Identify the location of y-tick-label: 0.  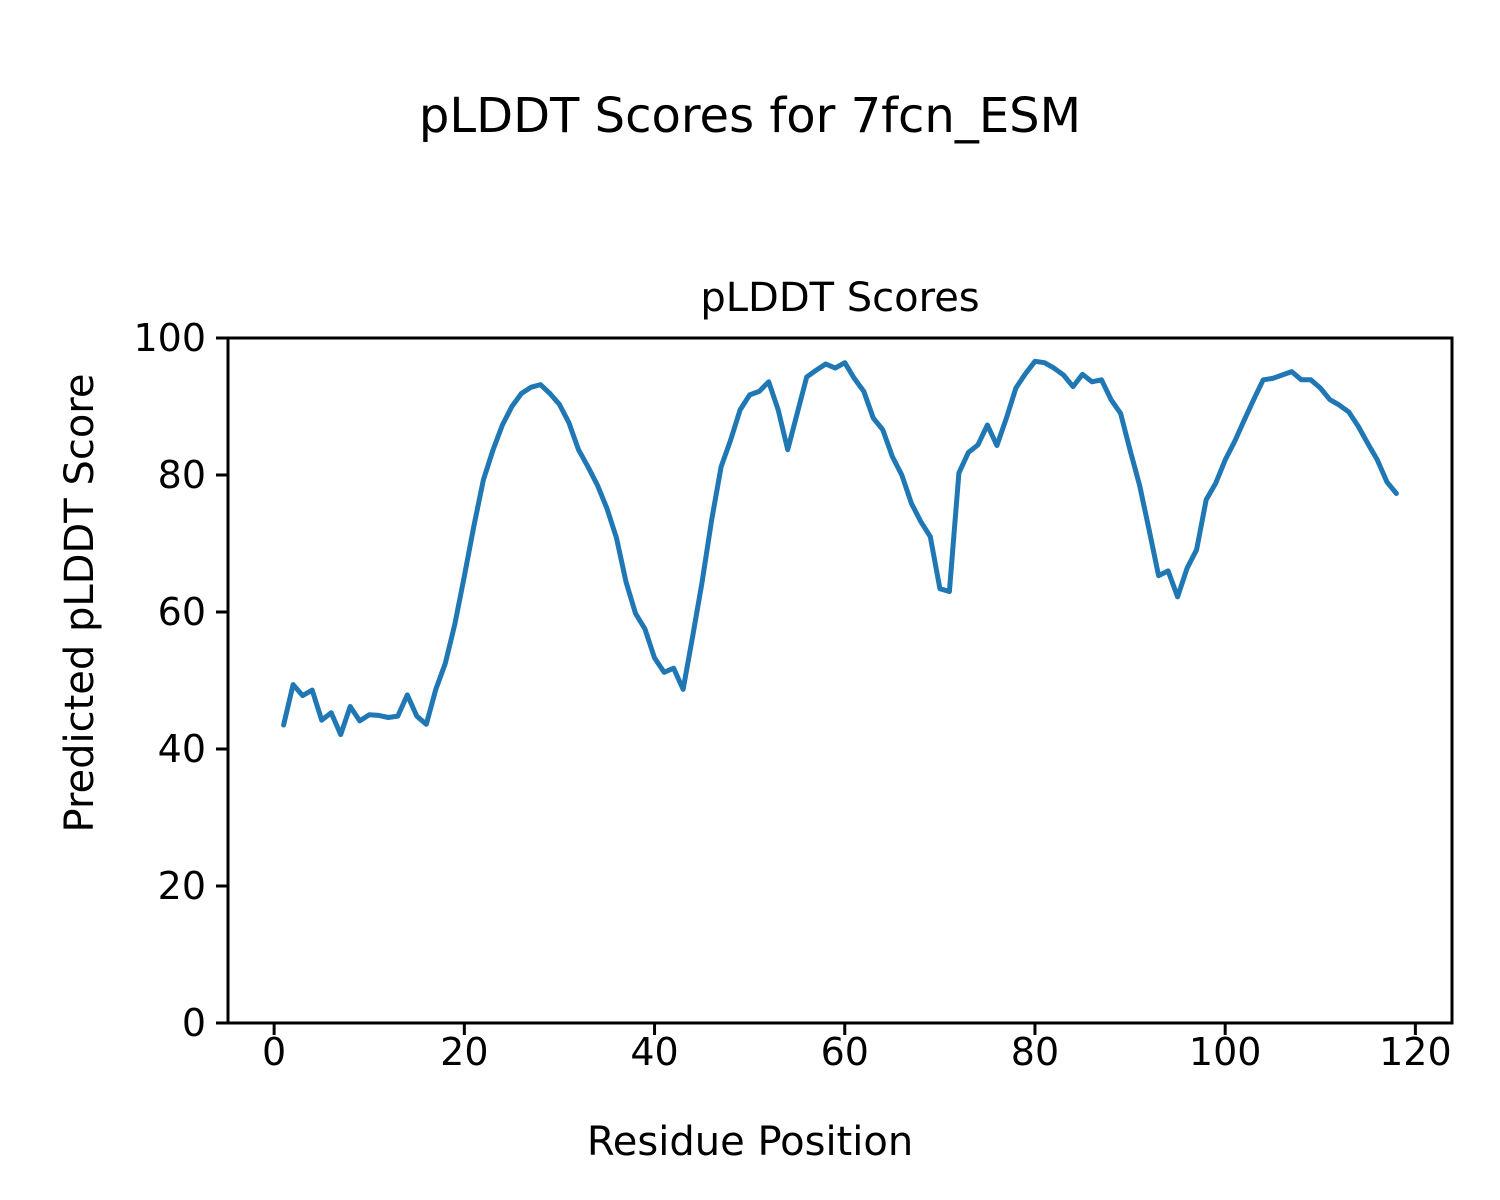
(194, 1023).